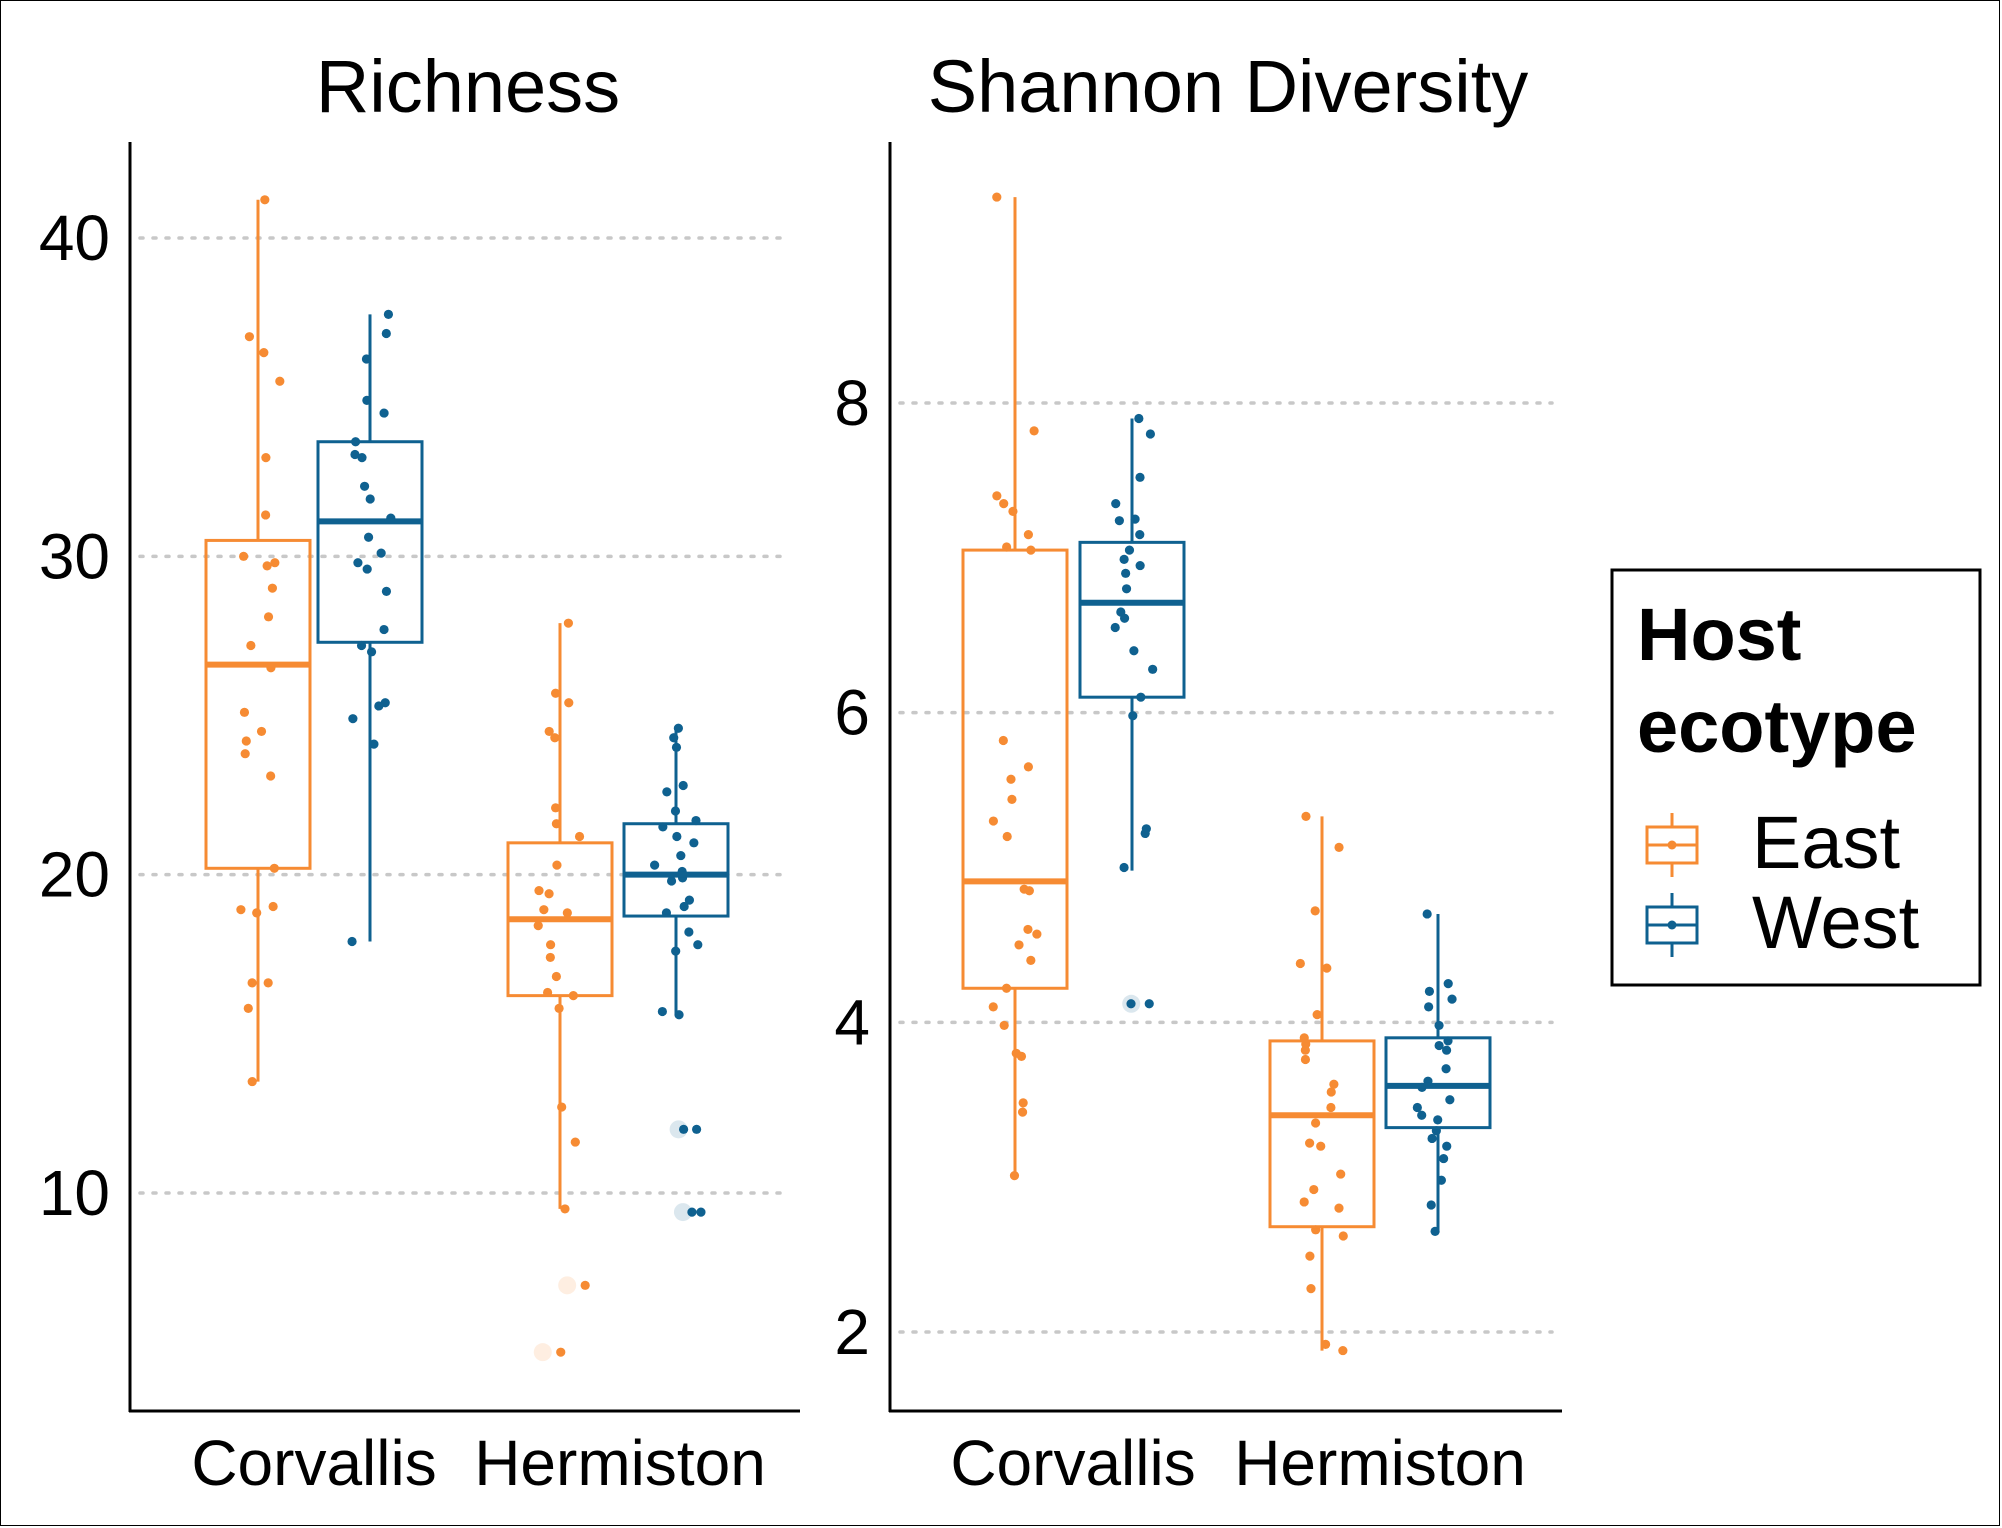  Describe the element at coordinates (852, 1332) in the screenshot. I see `y-tick-label: 2` at that location.